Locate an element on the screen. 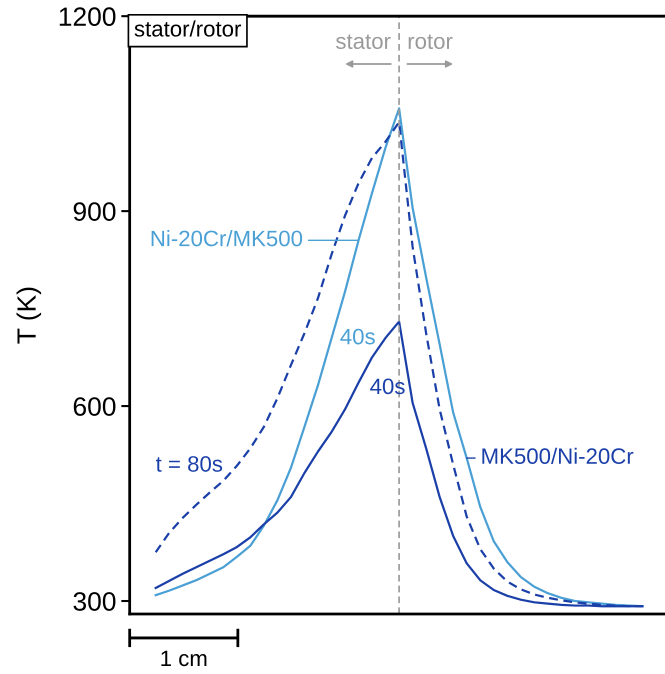 The height and width of the screenshot is (674, 665). chart-title: stator/rotor is located at coordinates (188, 28).